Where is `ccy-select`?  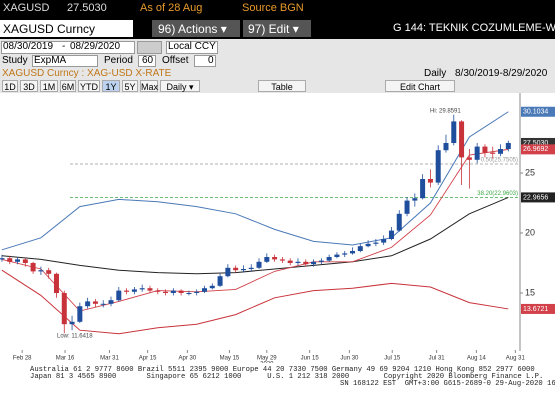 ccy-select is located at coordinates (192, 47).